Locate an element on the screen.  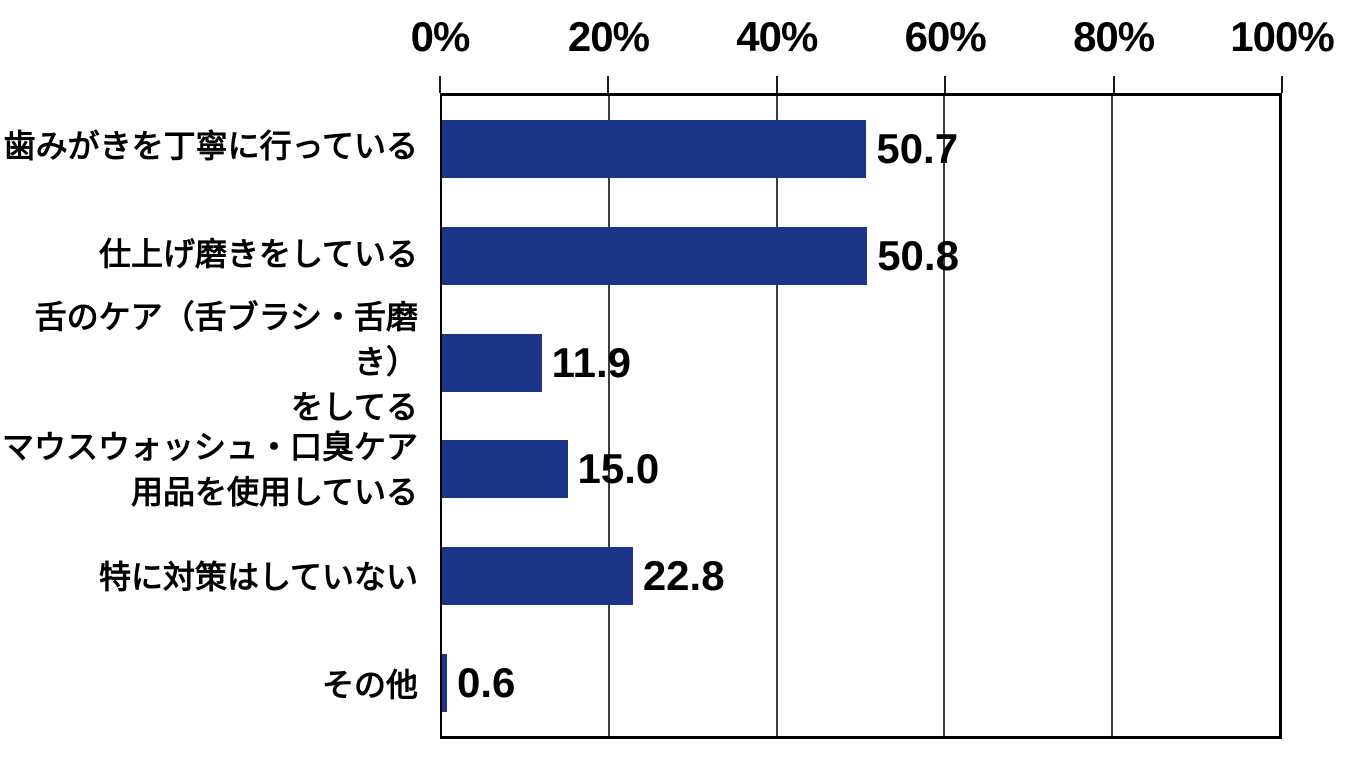
x-axis: 0% 20% 40% 60% 80% 100% is located at coordinates (873, 37).